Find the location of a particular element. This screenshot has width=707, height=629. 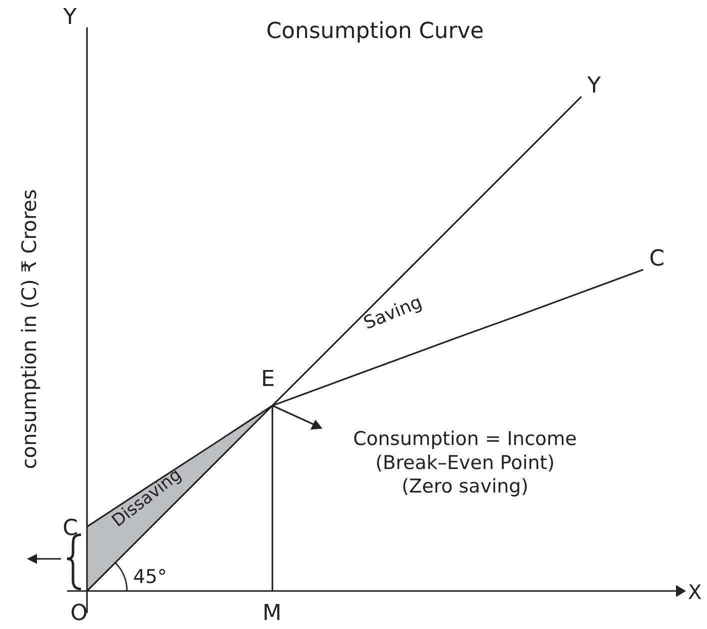

text: M is located at coordinates (272, 613).